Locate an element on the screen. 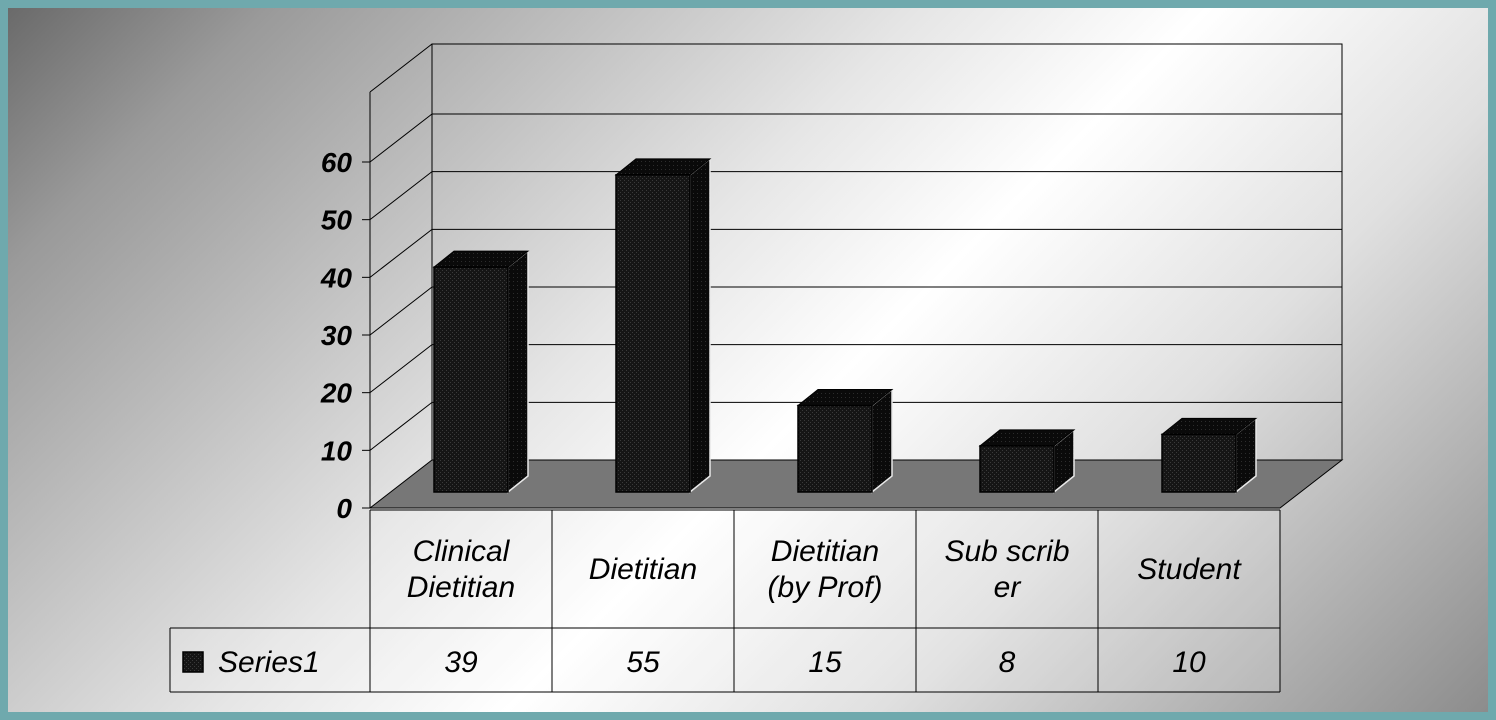 The width and height of the screenshot is (1496, 720). category-label: Dietitian (by Prof) is located at coordinates (824, 569).